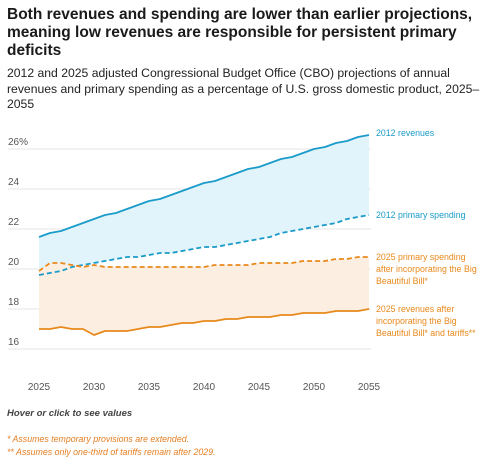 The image size is (498, 464). What do you see at coordinates (39, 387) in the screenshot?
I see `x-tick-label: 2025` at bounding box center [39, 387].